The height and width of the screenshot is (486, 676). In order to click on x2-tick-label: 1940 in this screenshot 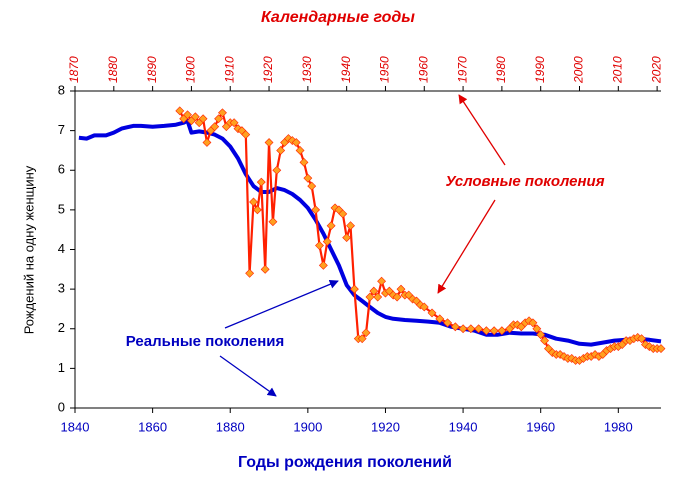, I will do `click(346, 69)`.